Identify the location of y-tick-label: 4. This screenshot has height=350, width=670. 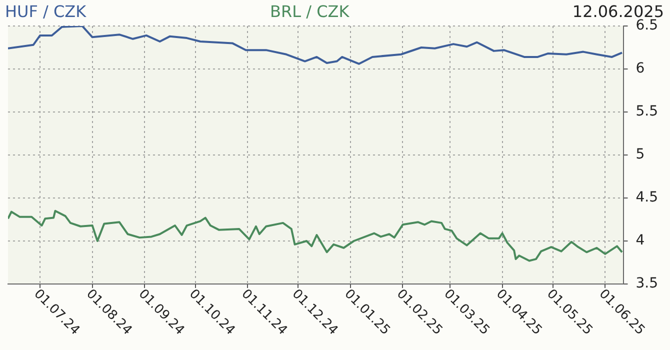
(640, 240).